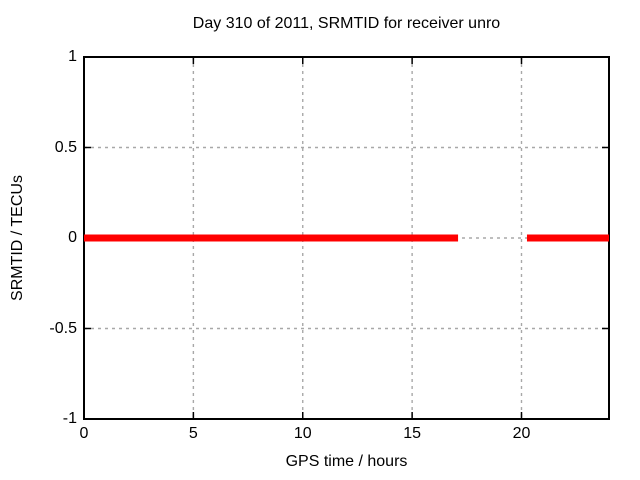 The image size is (640, 480). Describe the element at coordinates (193, 433) in the screenshot. I see `x-tick-label: 5` at that location.